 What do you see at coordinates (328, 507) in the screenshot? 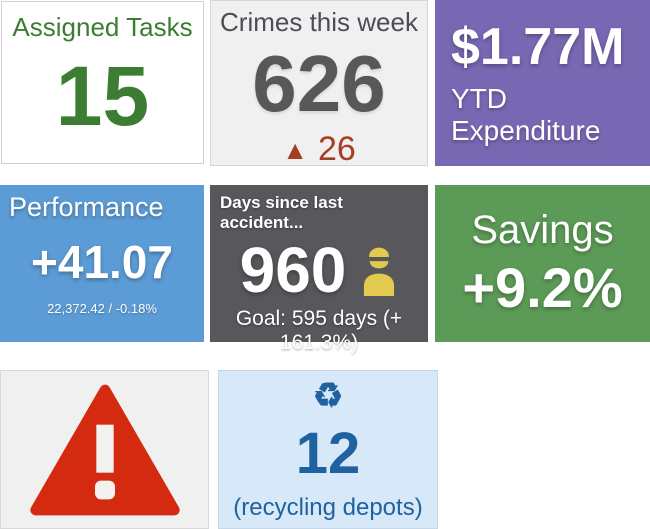
I see `card-label: (recycling depots)` at bounding box center [328, 507].